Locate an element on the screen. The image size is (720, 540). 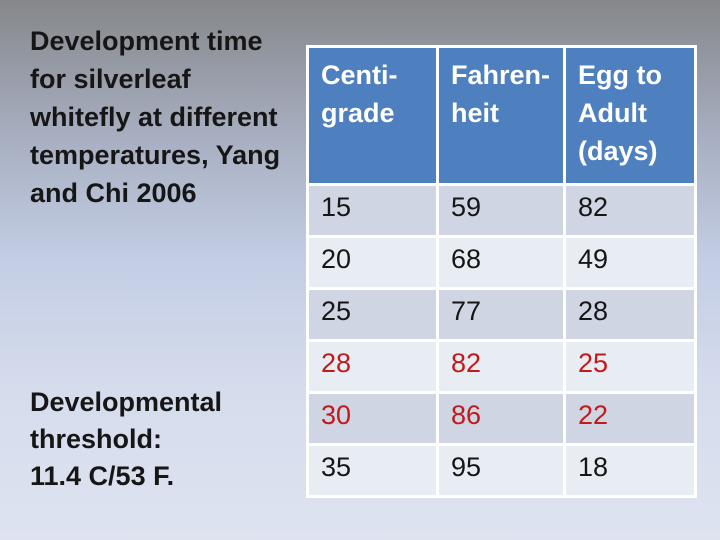
cell-egg-to-adult: 25 is located at coordinates (630, 366).